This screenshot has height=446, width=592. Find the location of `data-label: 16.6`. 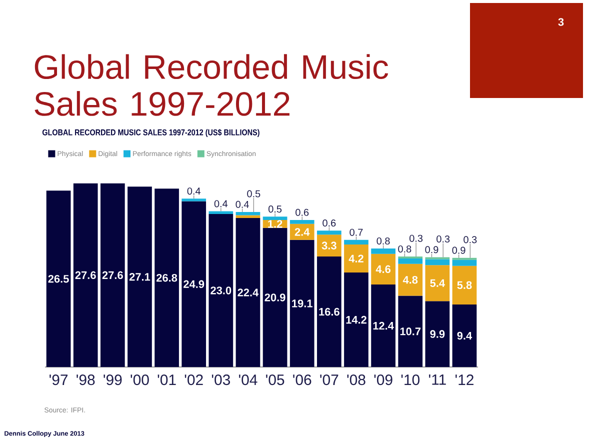

data-label: 16.6 is located at coordinates (329, 312).